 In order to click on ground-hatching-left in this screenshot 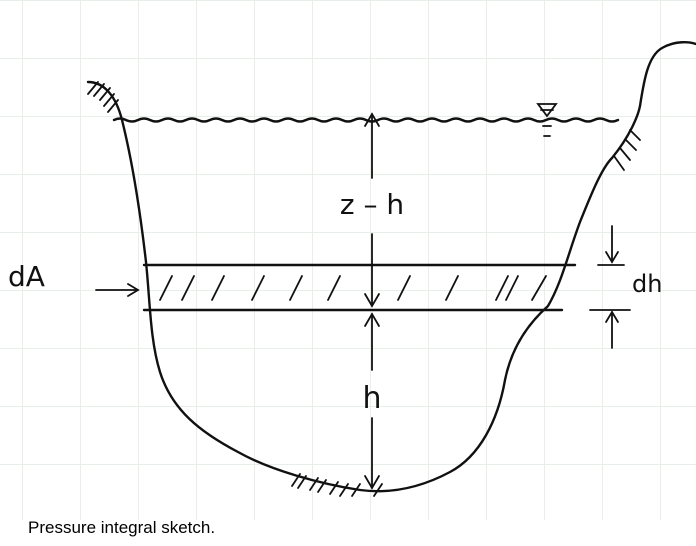, I will do `click(103, 97)`.